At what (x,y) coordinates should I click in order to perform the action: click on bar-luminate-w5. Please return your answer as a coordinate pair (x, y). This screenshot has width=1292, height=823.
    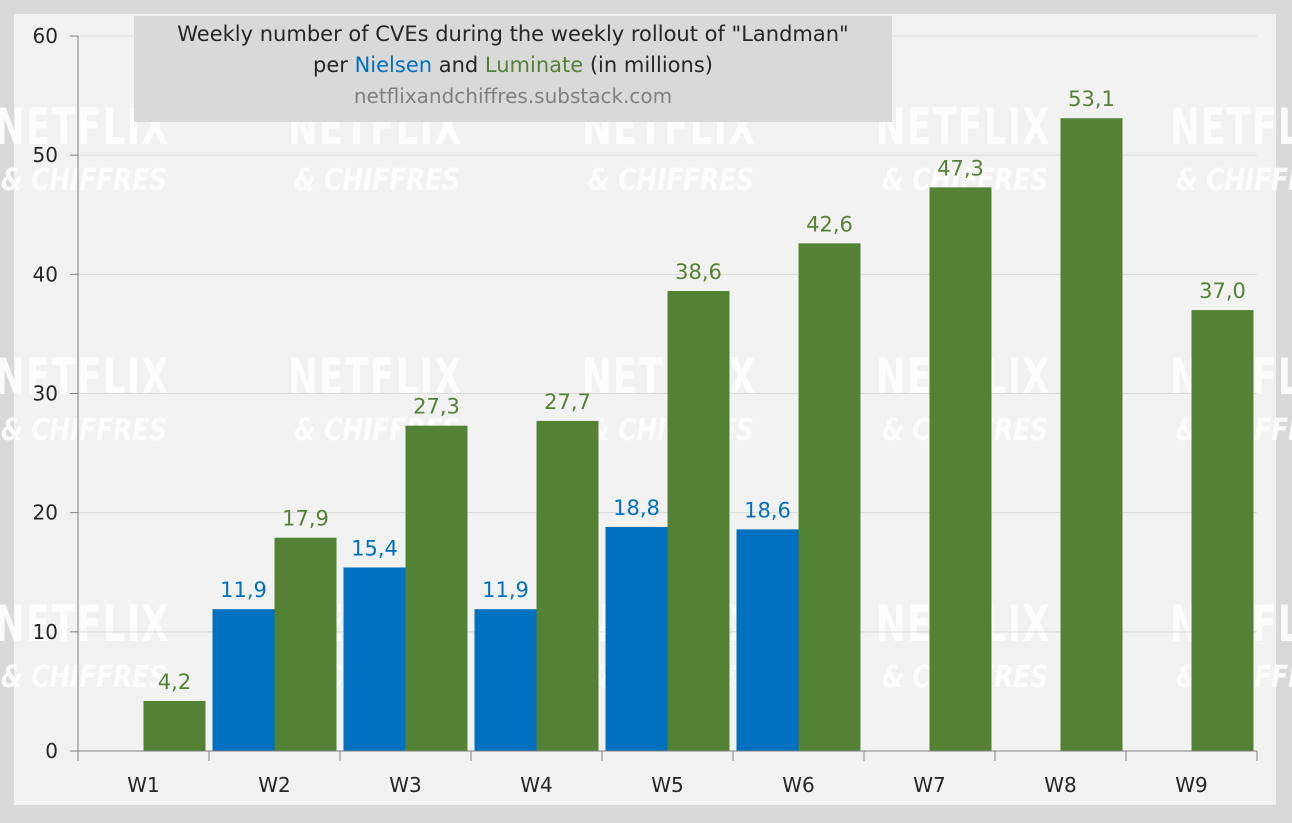
    Looking at the image, I should click on (698, 521).